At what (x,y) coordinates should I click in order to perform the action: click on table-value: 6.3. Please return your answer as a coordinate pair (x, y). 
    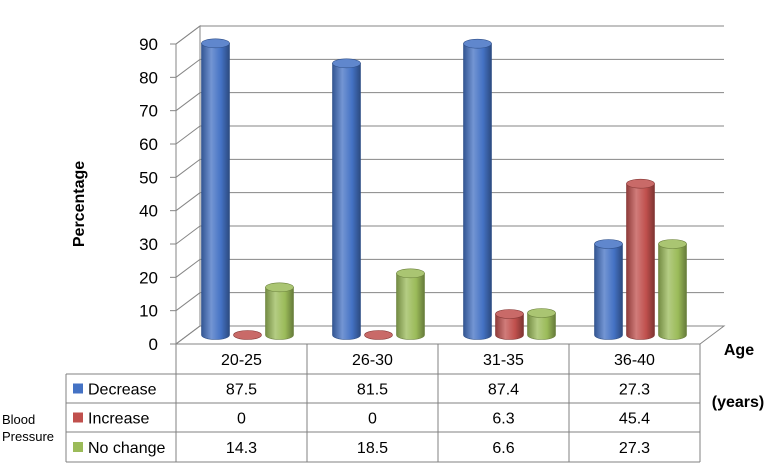
    Looking at the image, I should click on (503, 419).